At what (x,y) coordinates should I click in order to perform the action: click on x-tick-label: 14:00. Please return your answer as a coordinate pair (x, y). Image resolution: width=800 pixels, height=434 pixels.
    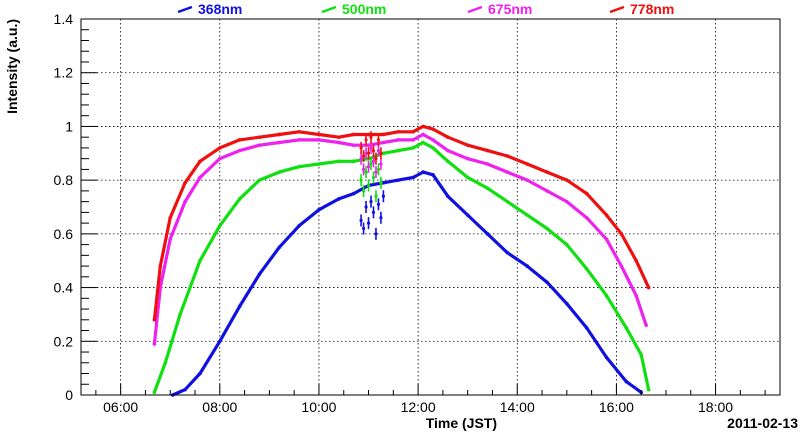
    Looking at the image, I should click on (517, 407).